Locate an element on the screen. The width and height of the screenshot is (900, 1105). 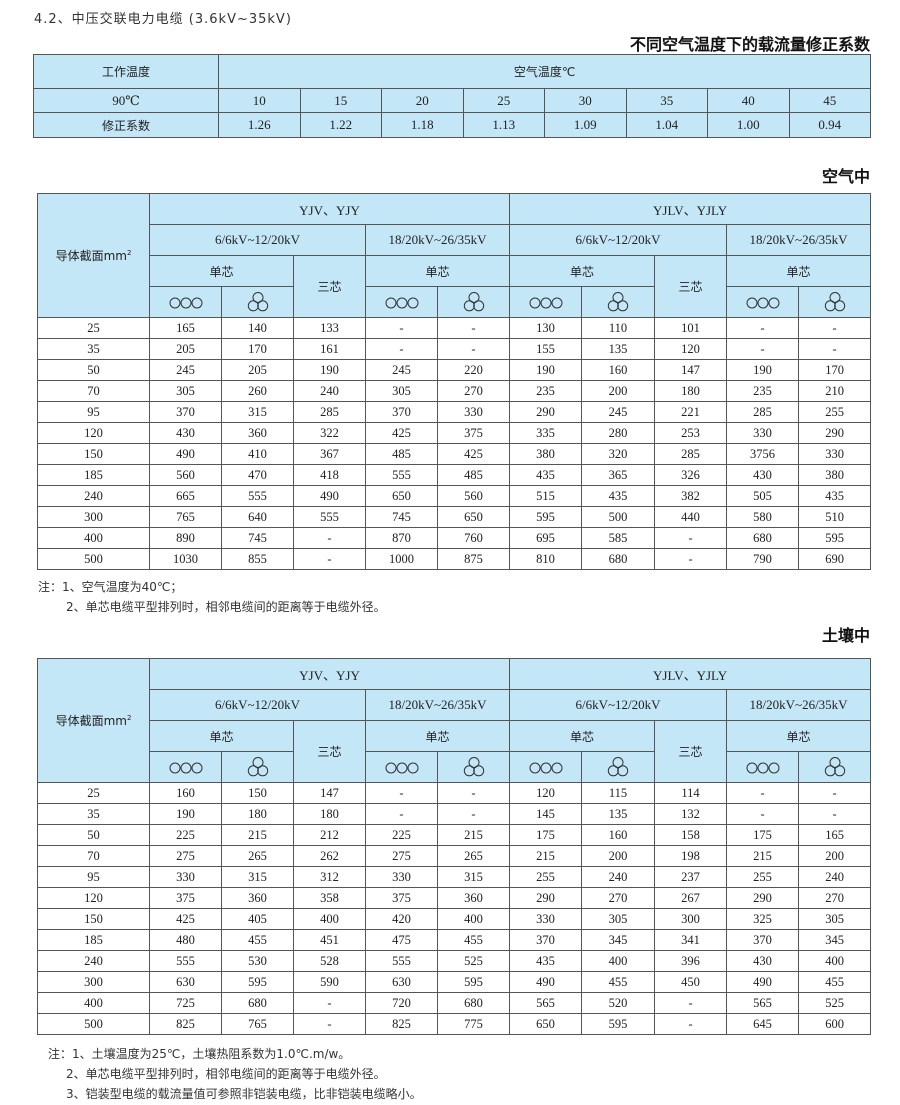
ampacity-cell: 870 is located at coordinates (401, 538).